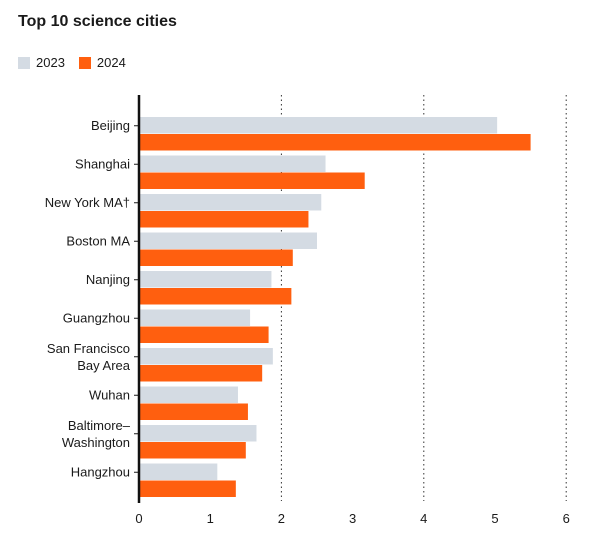 This screenshot has width=596, height=534. Describe the element at coordinates (96, 317) in the screenshot. I see `category-label-5: Guangzhou` at that location.